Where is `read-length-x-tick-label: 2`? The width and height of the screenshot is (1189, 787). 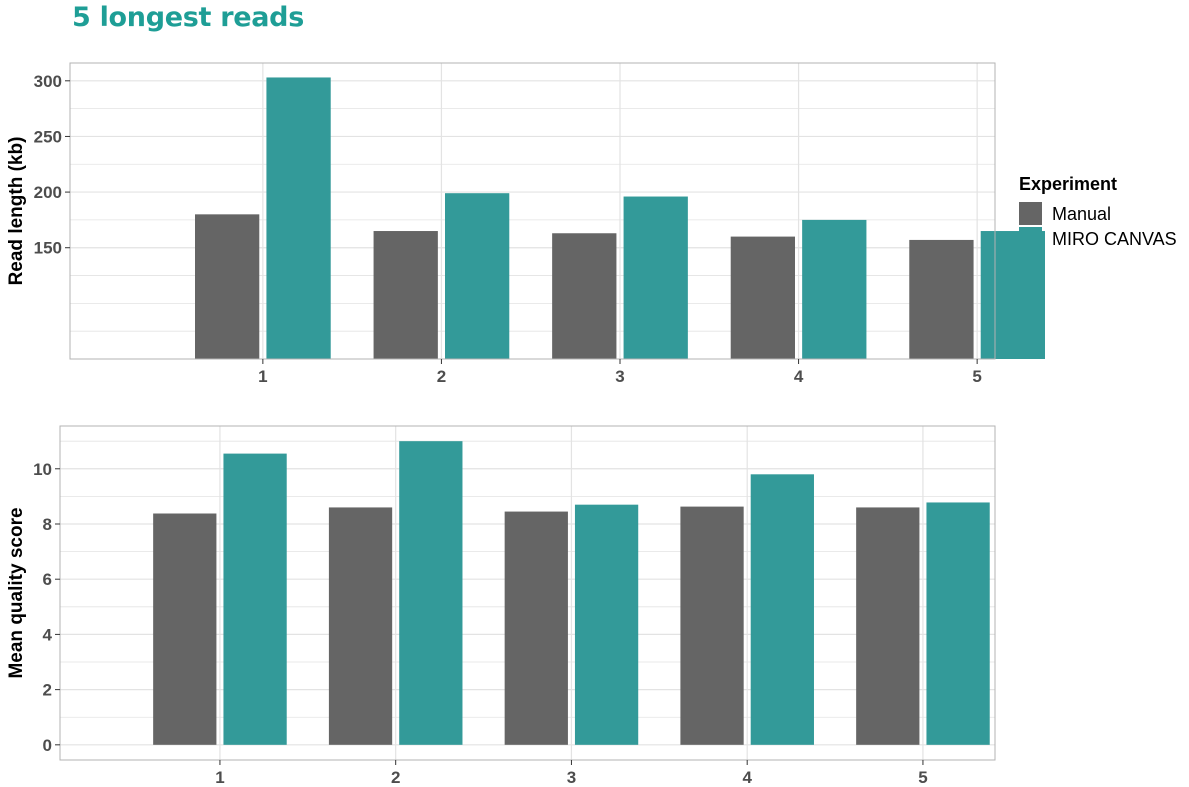 read-length-x-tick-label: 2 is located at coordinates (441, 376).